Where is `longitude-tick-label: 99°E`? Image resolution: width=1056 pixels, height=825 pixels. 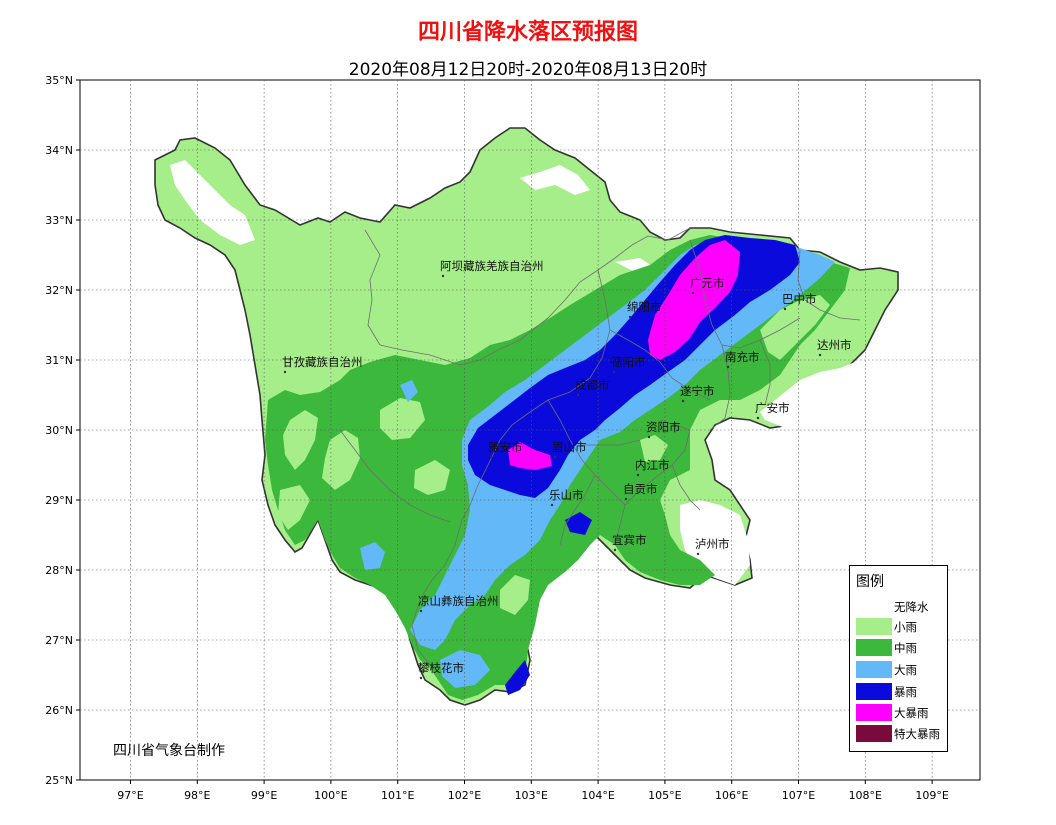
longitude-tick-label: 99°E is located at coordinates (264, 795).